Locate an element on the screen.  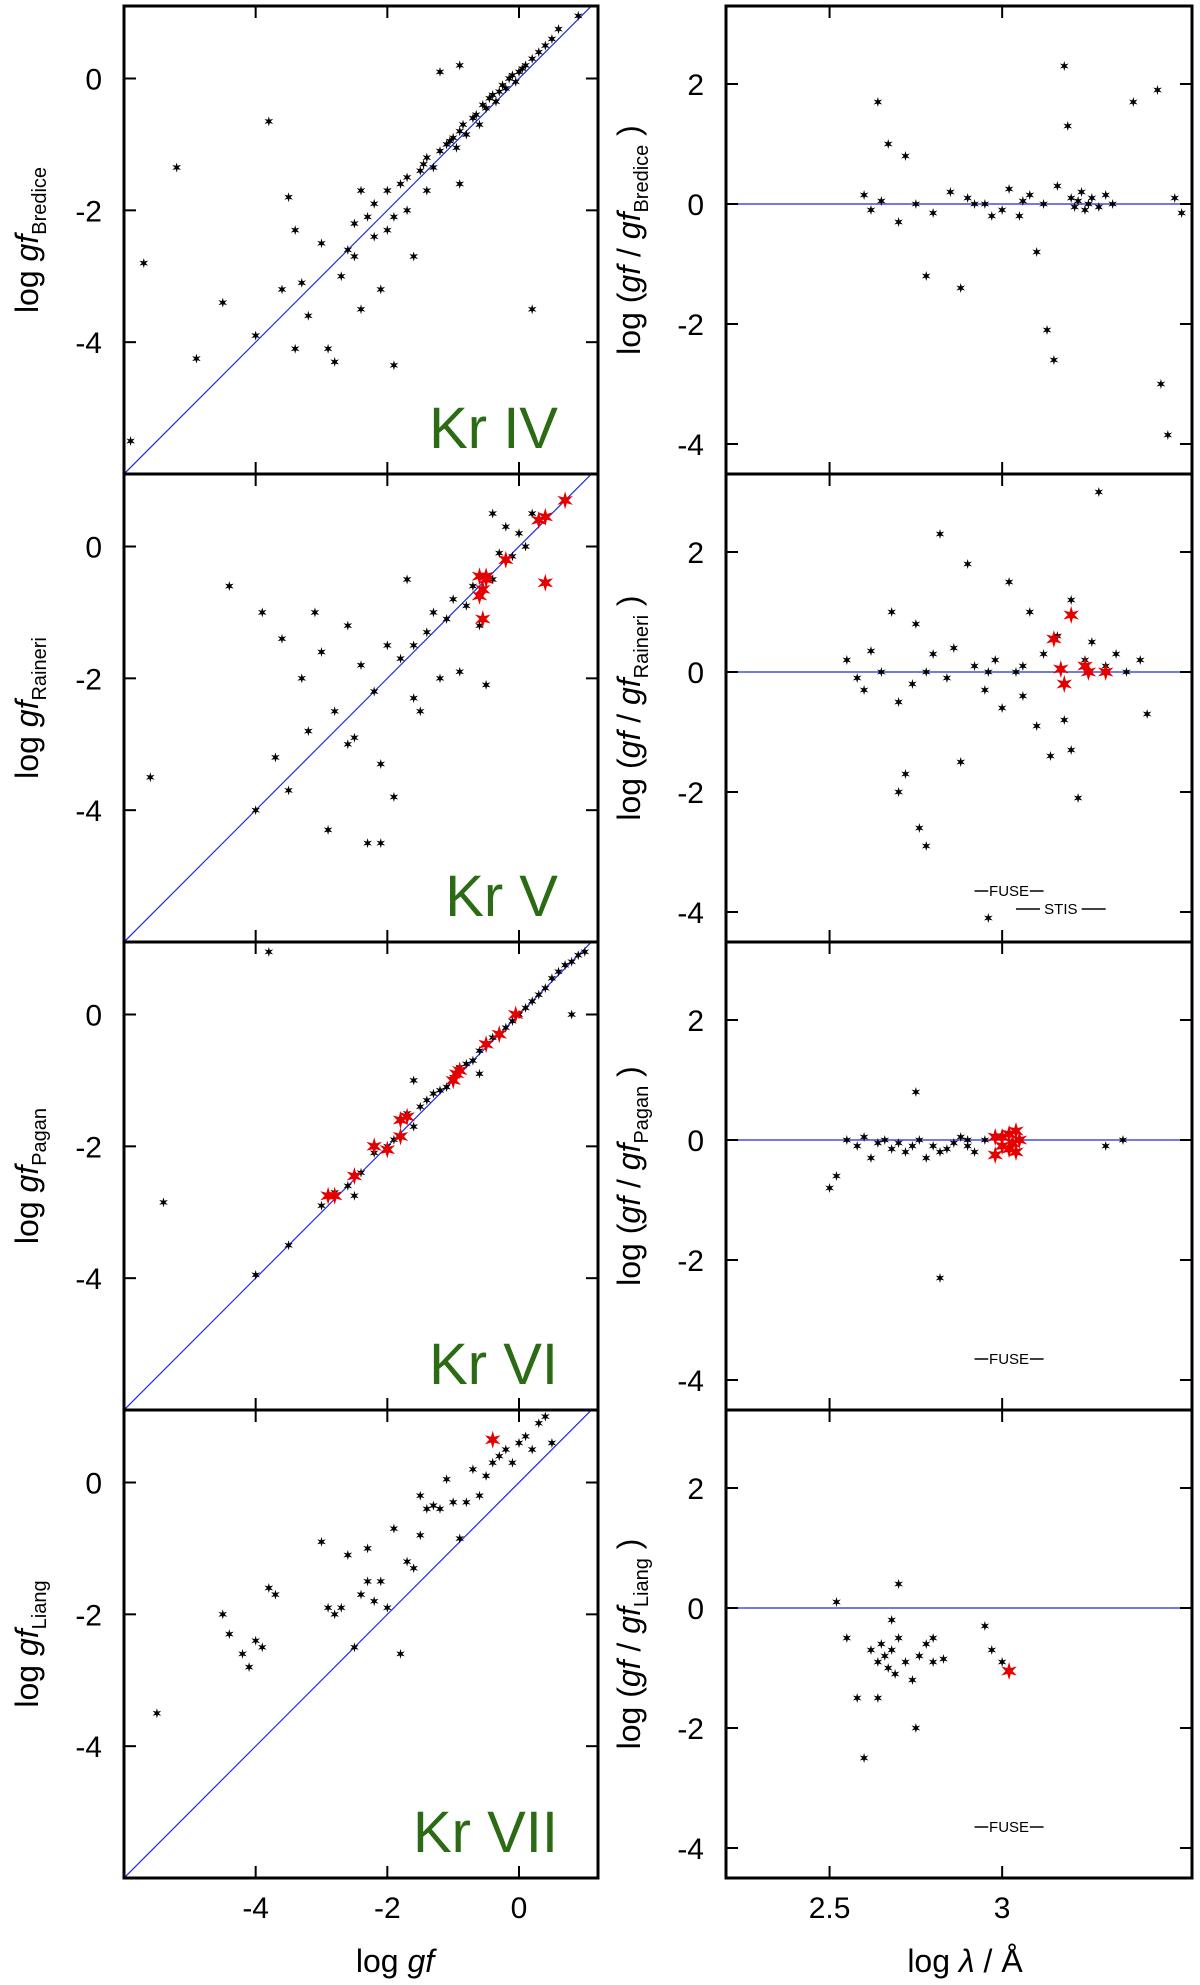
ion-label: Kr IV is located at coordinates (493, 428).